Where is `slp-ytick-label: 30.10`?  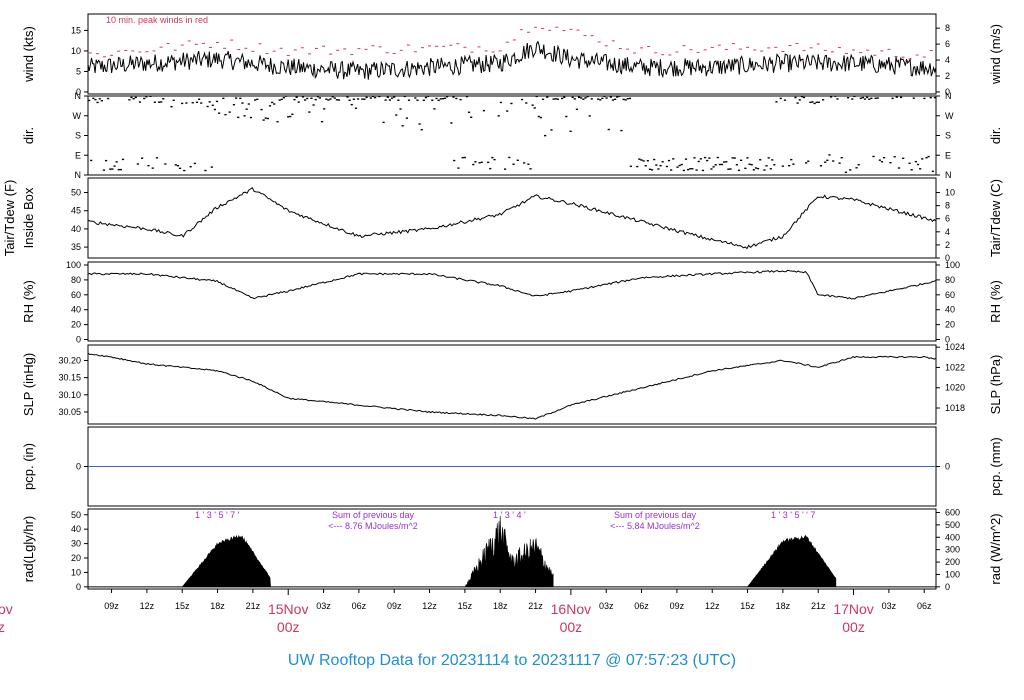
slp-ytick-label: 30.10 is located at coordinates (69, 395).